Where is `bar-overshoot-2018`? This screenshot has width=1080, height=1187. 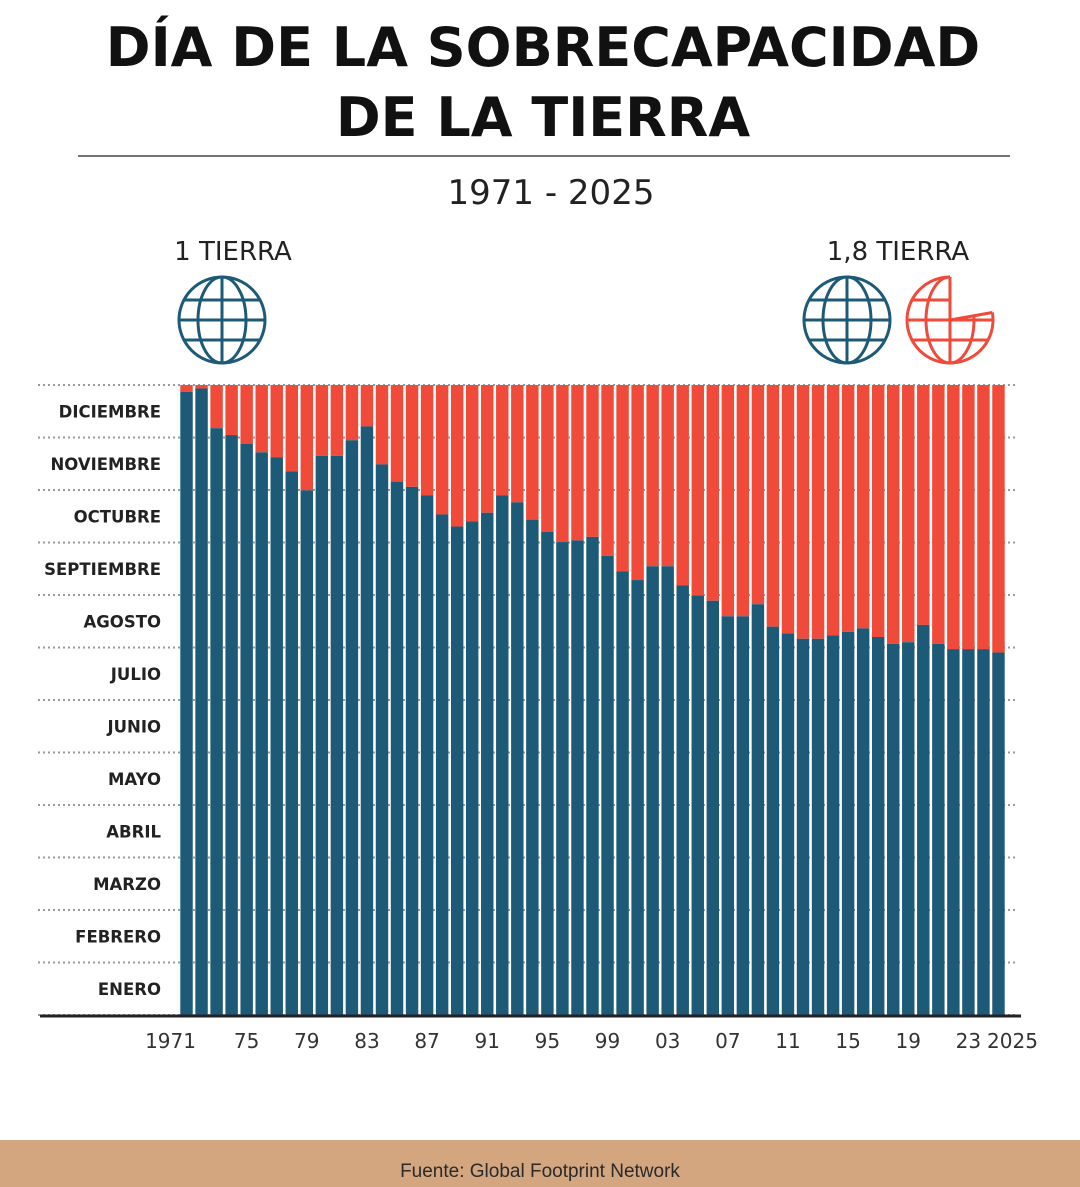 bar-overshoot-2018 is located at coordinates (893, 514).